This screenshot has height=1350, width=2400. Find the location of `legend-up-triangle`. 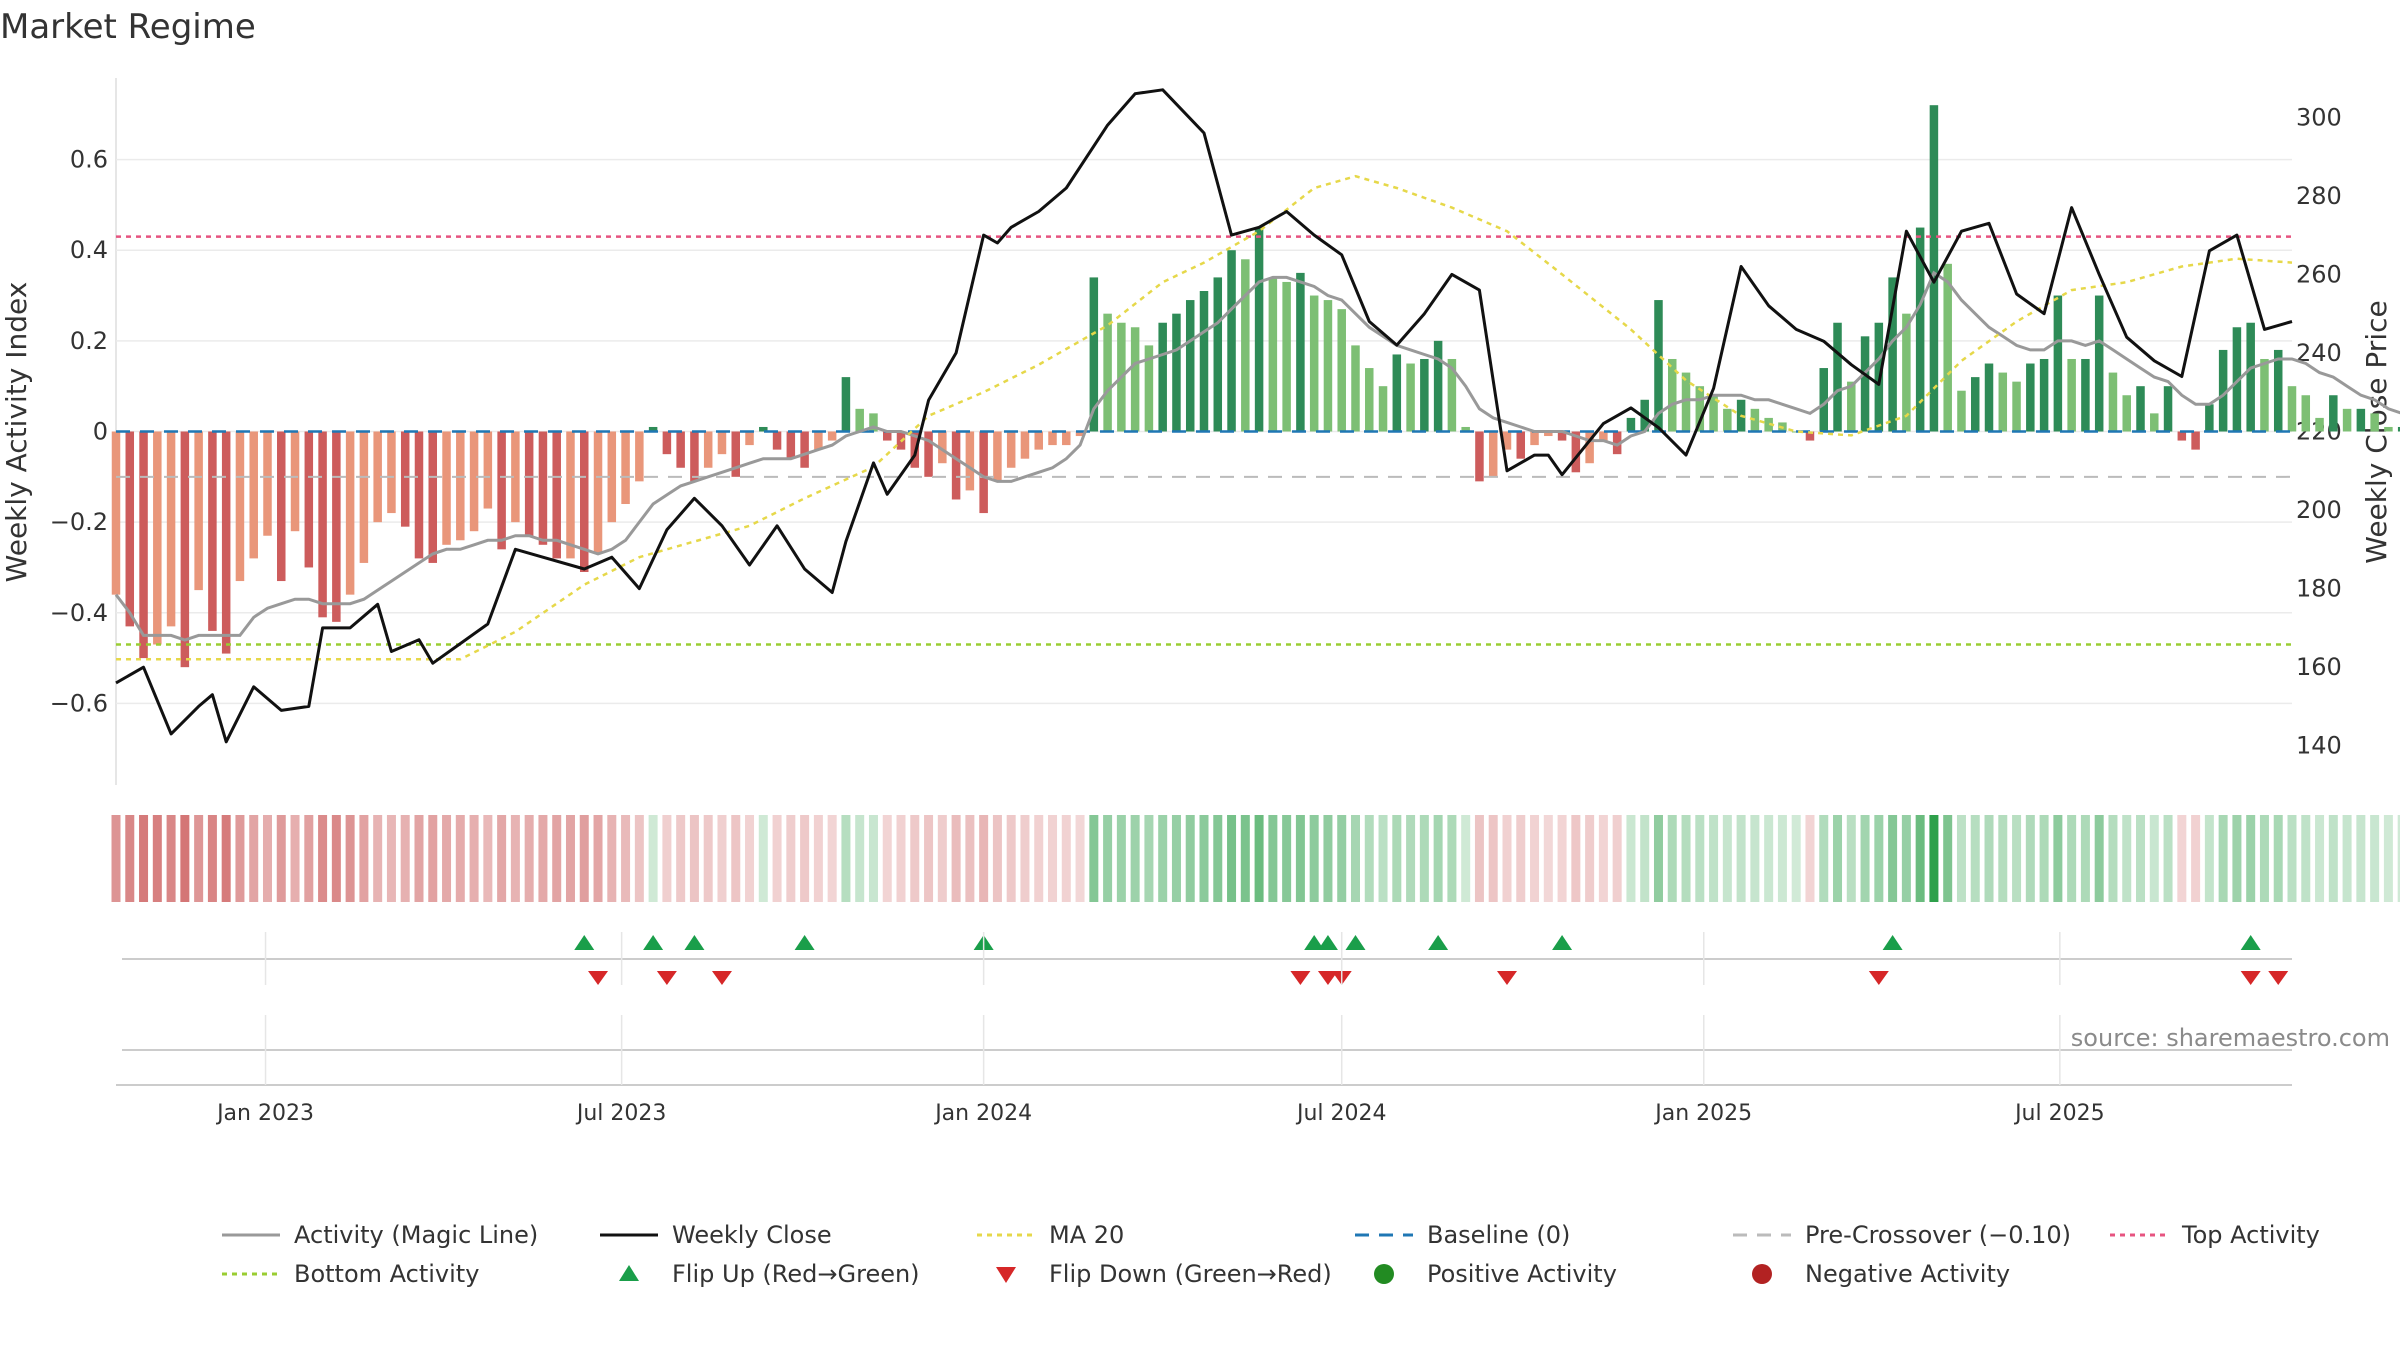

legend-up-triangle is located at coordinates (629, 1273).